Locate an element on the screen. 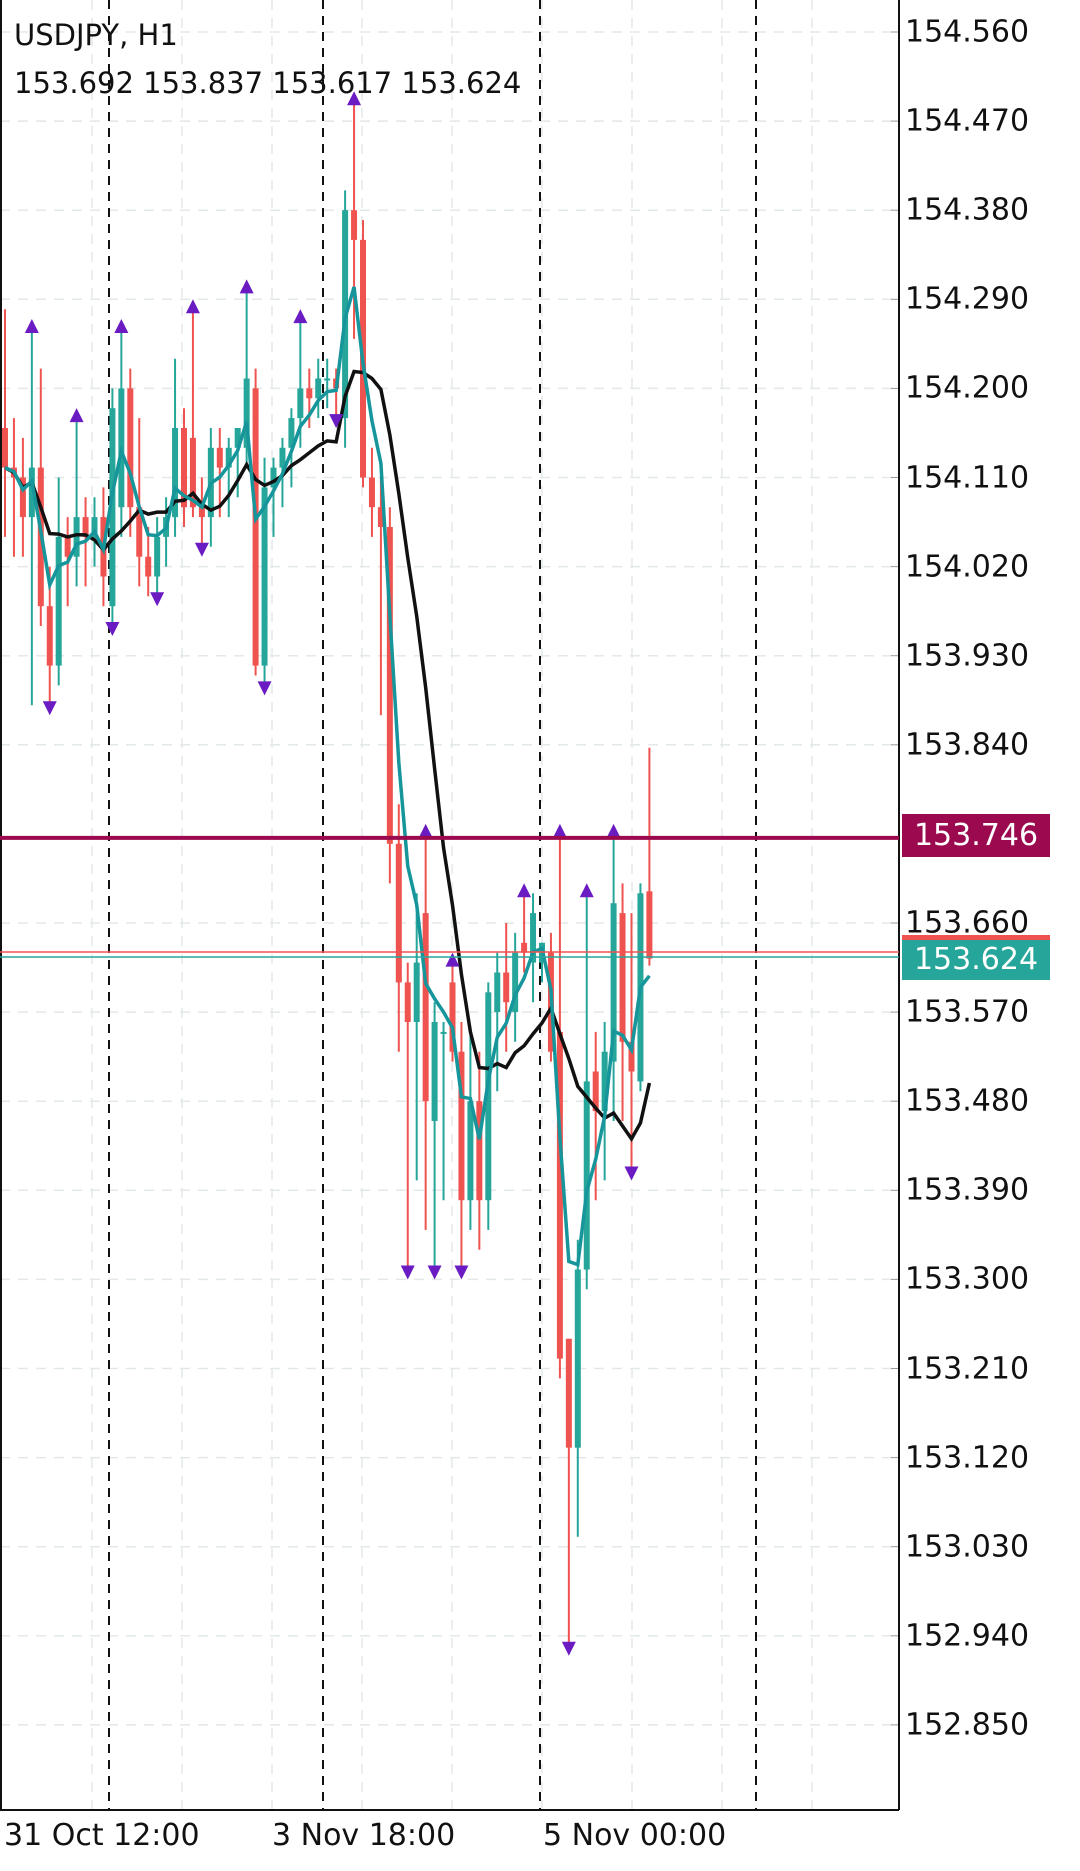 The height and width of the screenshot is (1871, 1080). price-tick-label: 153.570 is located at coordinates (967, 1012).